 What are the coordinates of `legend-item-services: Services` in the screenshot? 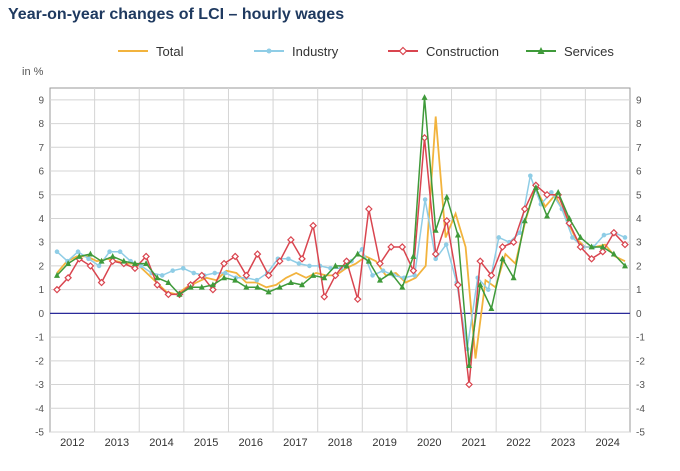 It's located at (570, 51).